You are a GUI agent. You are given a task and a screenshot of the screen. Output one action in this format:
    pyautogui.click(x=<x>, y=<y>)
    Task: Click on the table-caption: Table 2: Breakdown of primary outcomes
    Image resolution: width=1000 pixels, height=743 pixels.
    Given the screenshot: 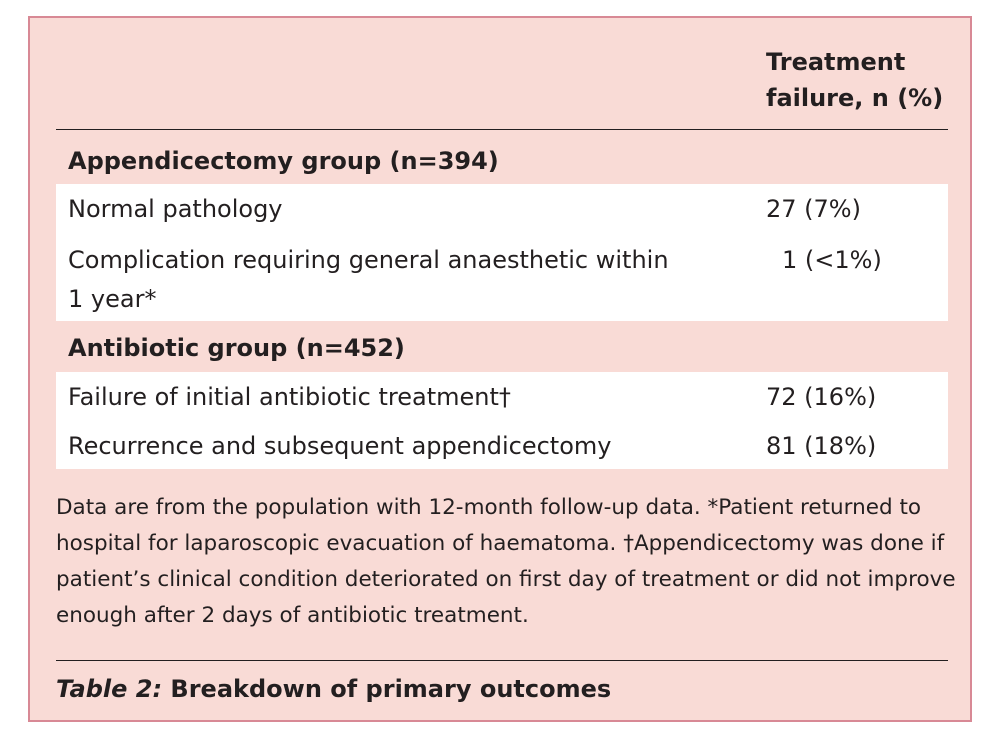 What is the action you would take?
    pyautogui.click(x=333, y=689)
    